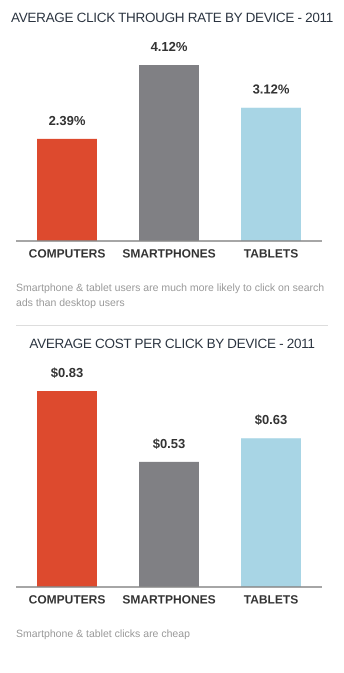 The image size is (344, 673). Describe the element at coordinates (171, 296) in the screenshot. I see `text: Smartphone & tablet users are much more likely to click on search ads than desktop users` at that location.